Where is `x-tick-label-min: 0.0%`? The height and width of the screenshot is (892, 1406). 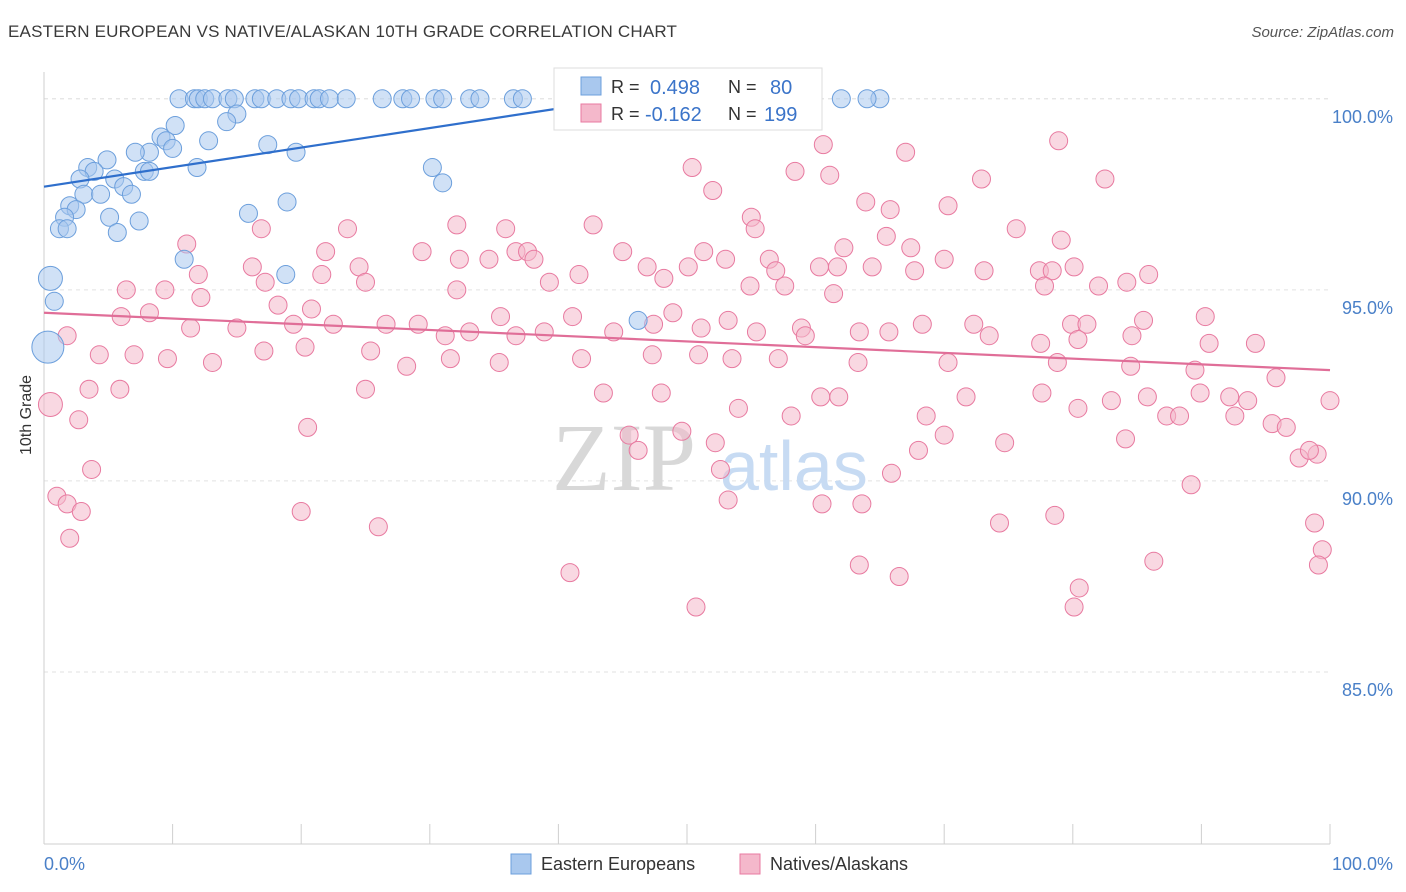
x-tick-label-min: 0.0% is located at coordinates (64, 864).